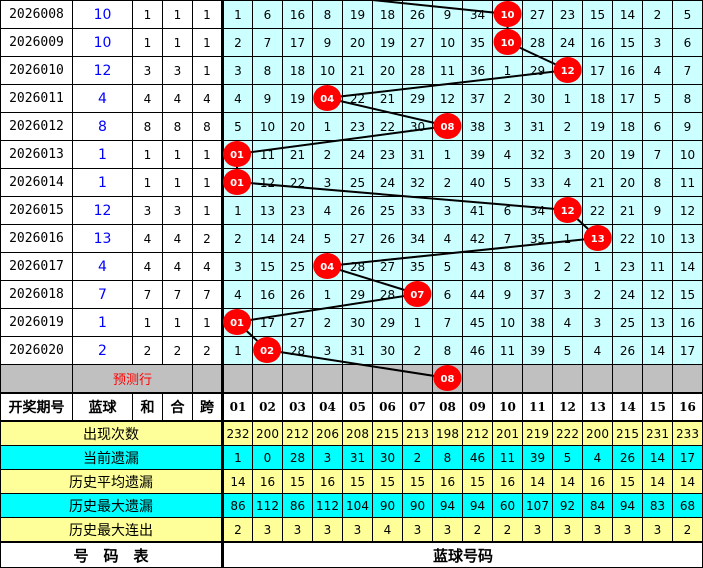 The width and height of the screenshot is (703, 568). What do you see at coordinates (507, 433) in the screenshot?
I see `stat-value: 201` at bounding box center [507, 433].